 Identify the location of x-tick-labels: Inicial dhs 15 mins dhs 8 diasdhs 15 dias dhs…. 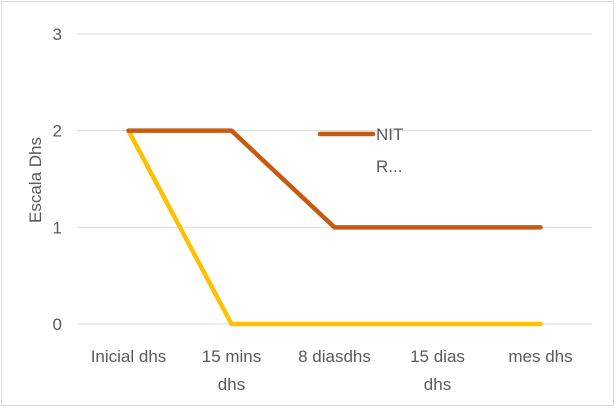
(332, 370).